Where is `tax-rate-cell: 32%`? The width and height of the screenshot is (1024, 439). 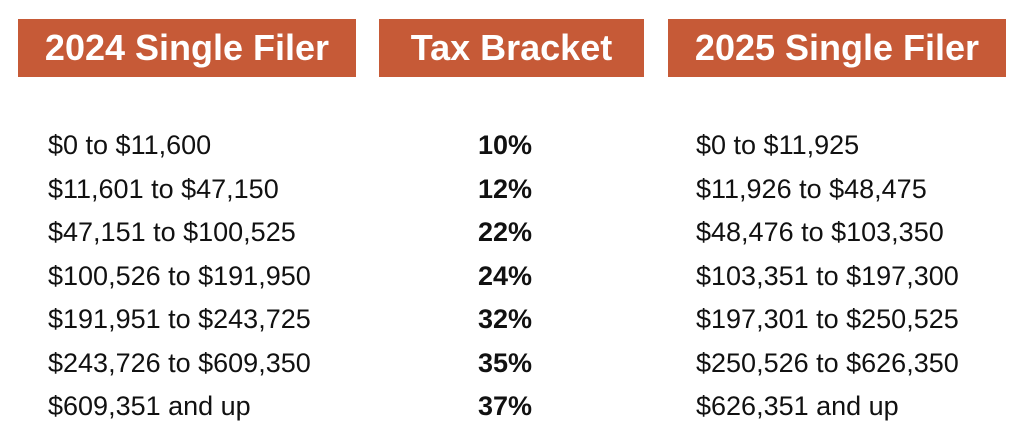 tax-rate-cell: 32% is located at coordinates (505, 319).